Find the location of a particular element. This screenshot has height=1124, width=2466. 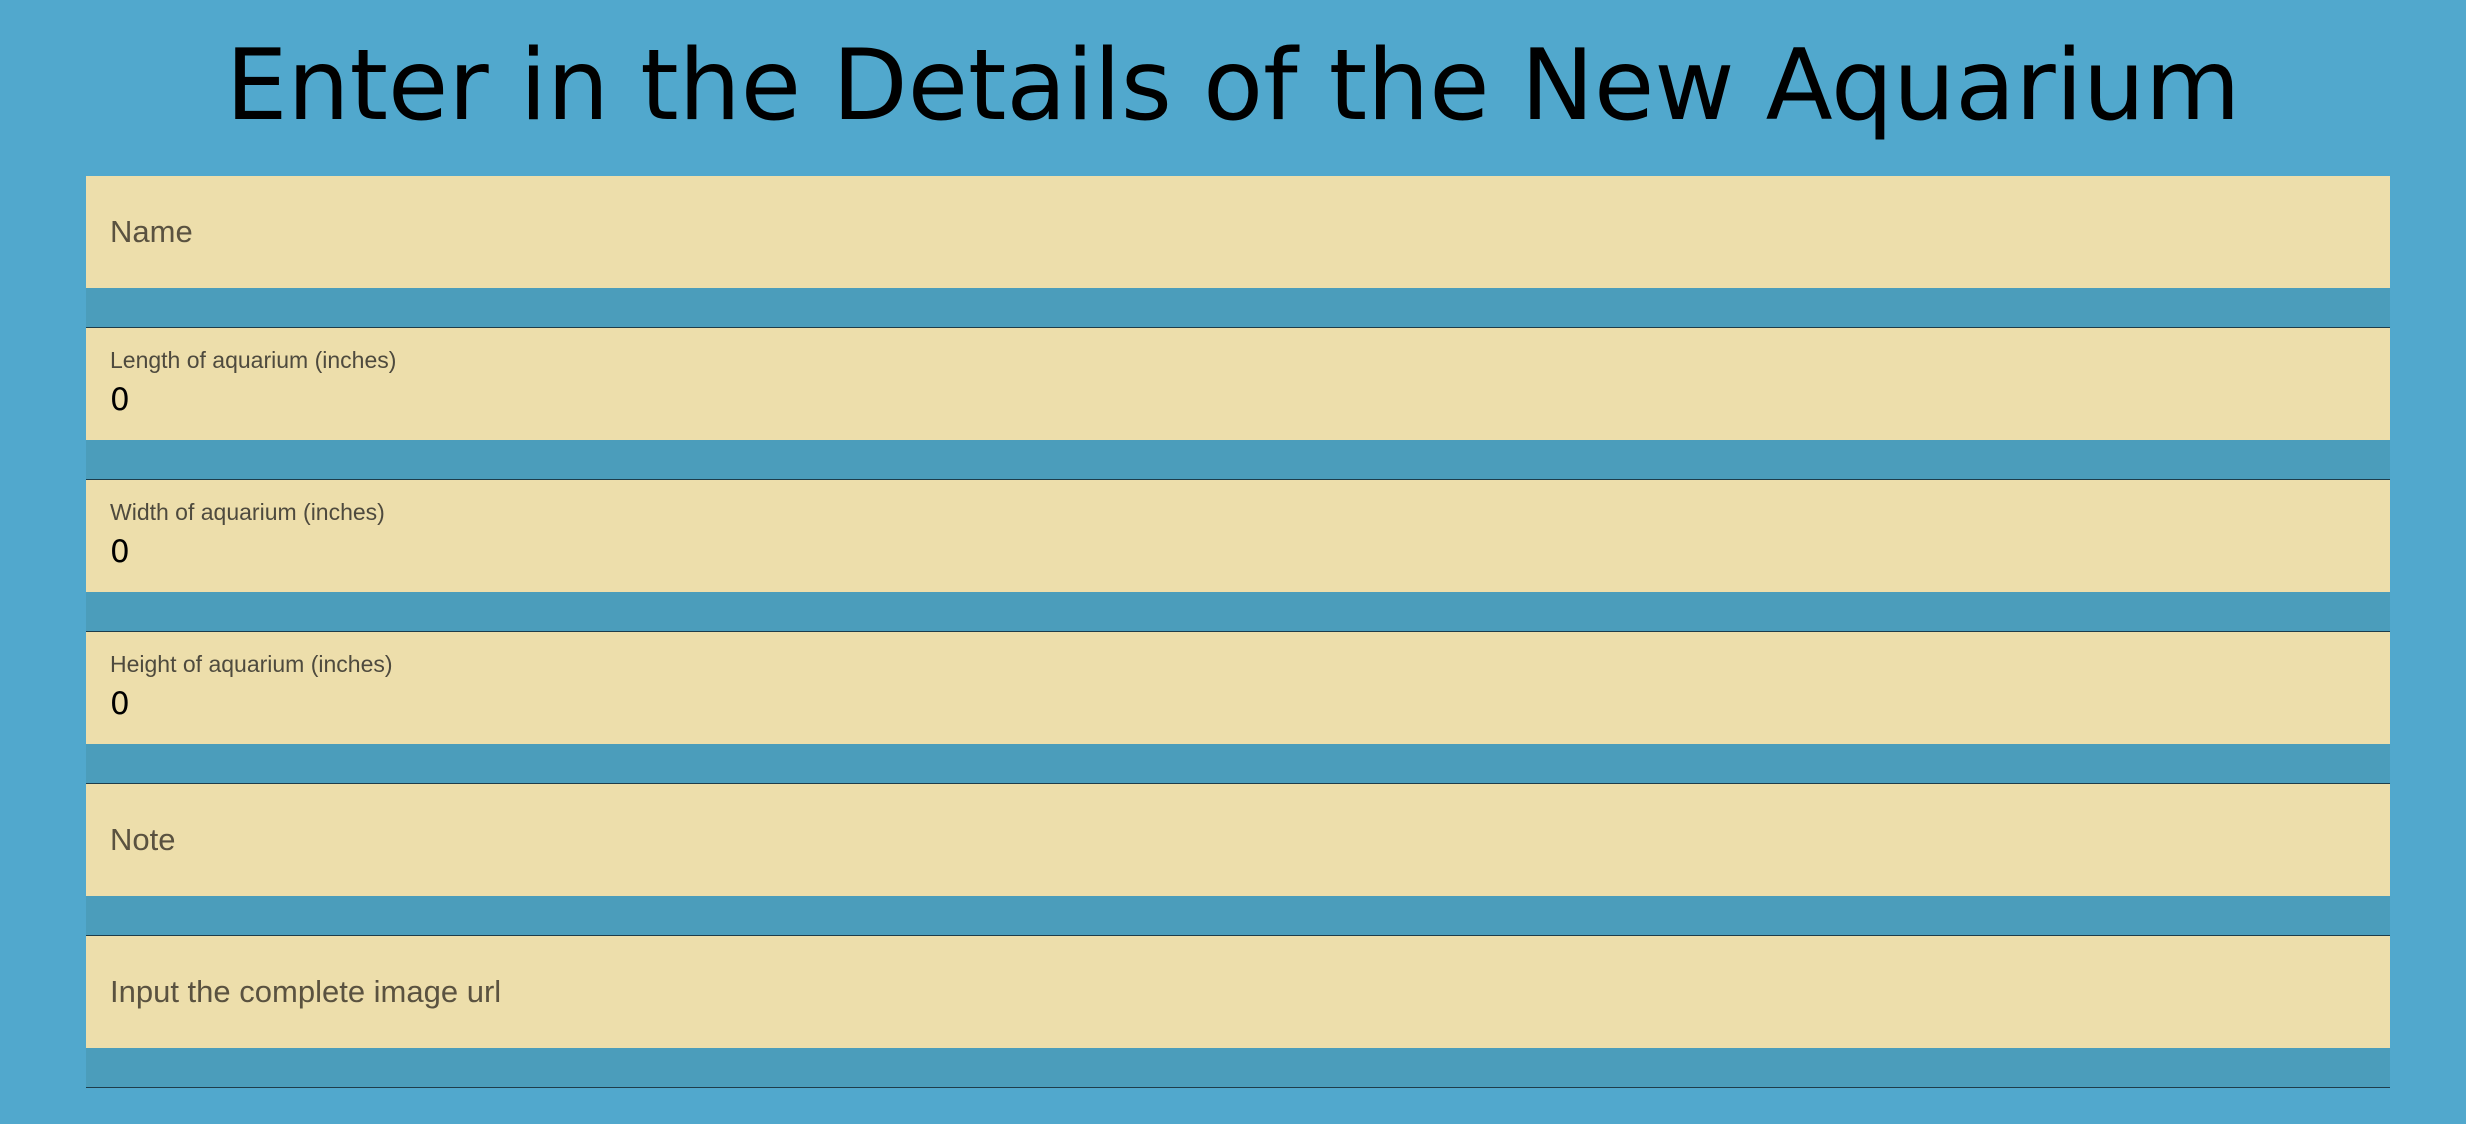

height-field: Height of aquarium (inches) 0 is located at coordinates (1238, 708).